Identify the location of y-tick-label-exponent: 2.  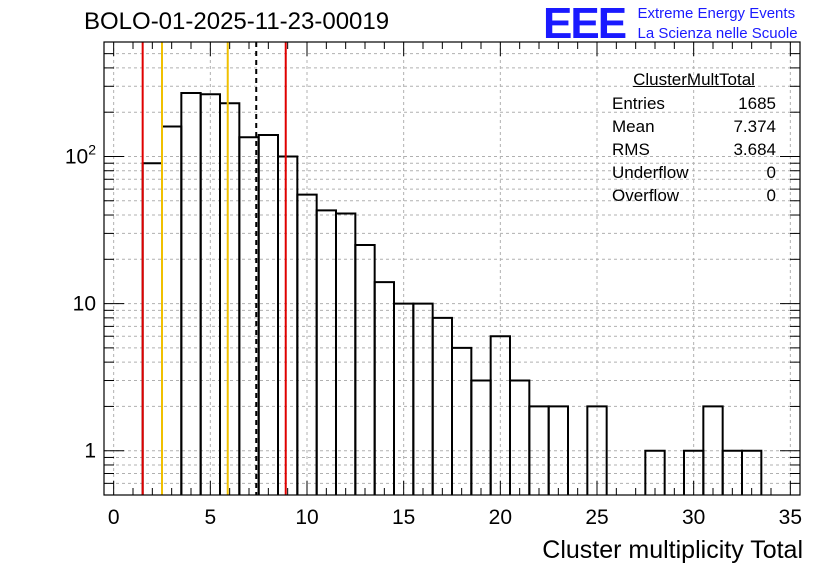
(92, 149).